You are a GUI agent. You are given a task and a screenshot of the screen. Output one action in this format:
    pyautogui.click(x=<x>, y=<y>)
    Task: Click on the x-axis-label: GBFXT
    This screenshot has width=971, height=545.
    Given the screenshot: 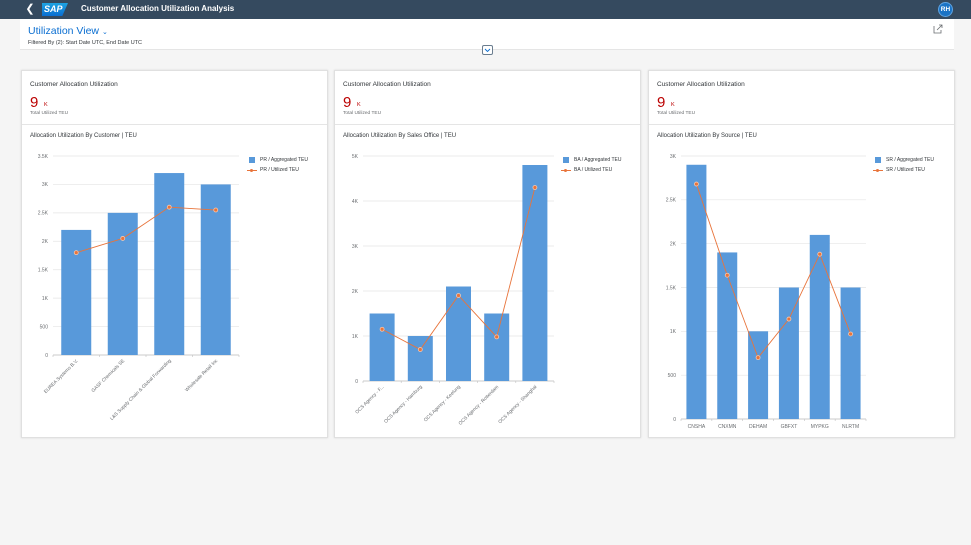 What is the action you would take?
    pyautogui.click(x=789, y=427)
    